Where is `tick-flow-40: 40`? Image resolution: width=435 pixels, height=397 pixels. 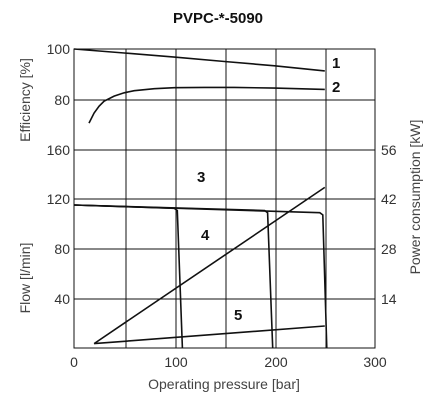
tick-flow-40: 40 is located at coordinates (62, 299).